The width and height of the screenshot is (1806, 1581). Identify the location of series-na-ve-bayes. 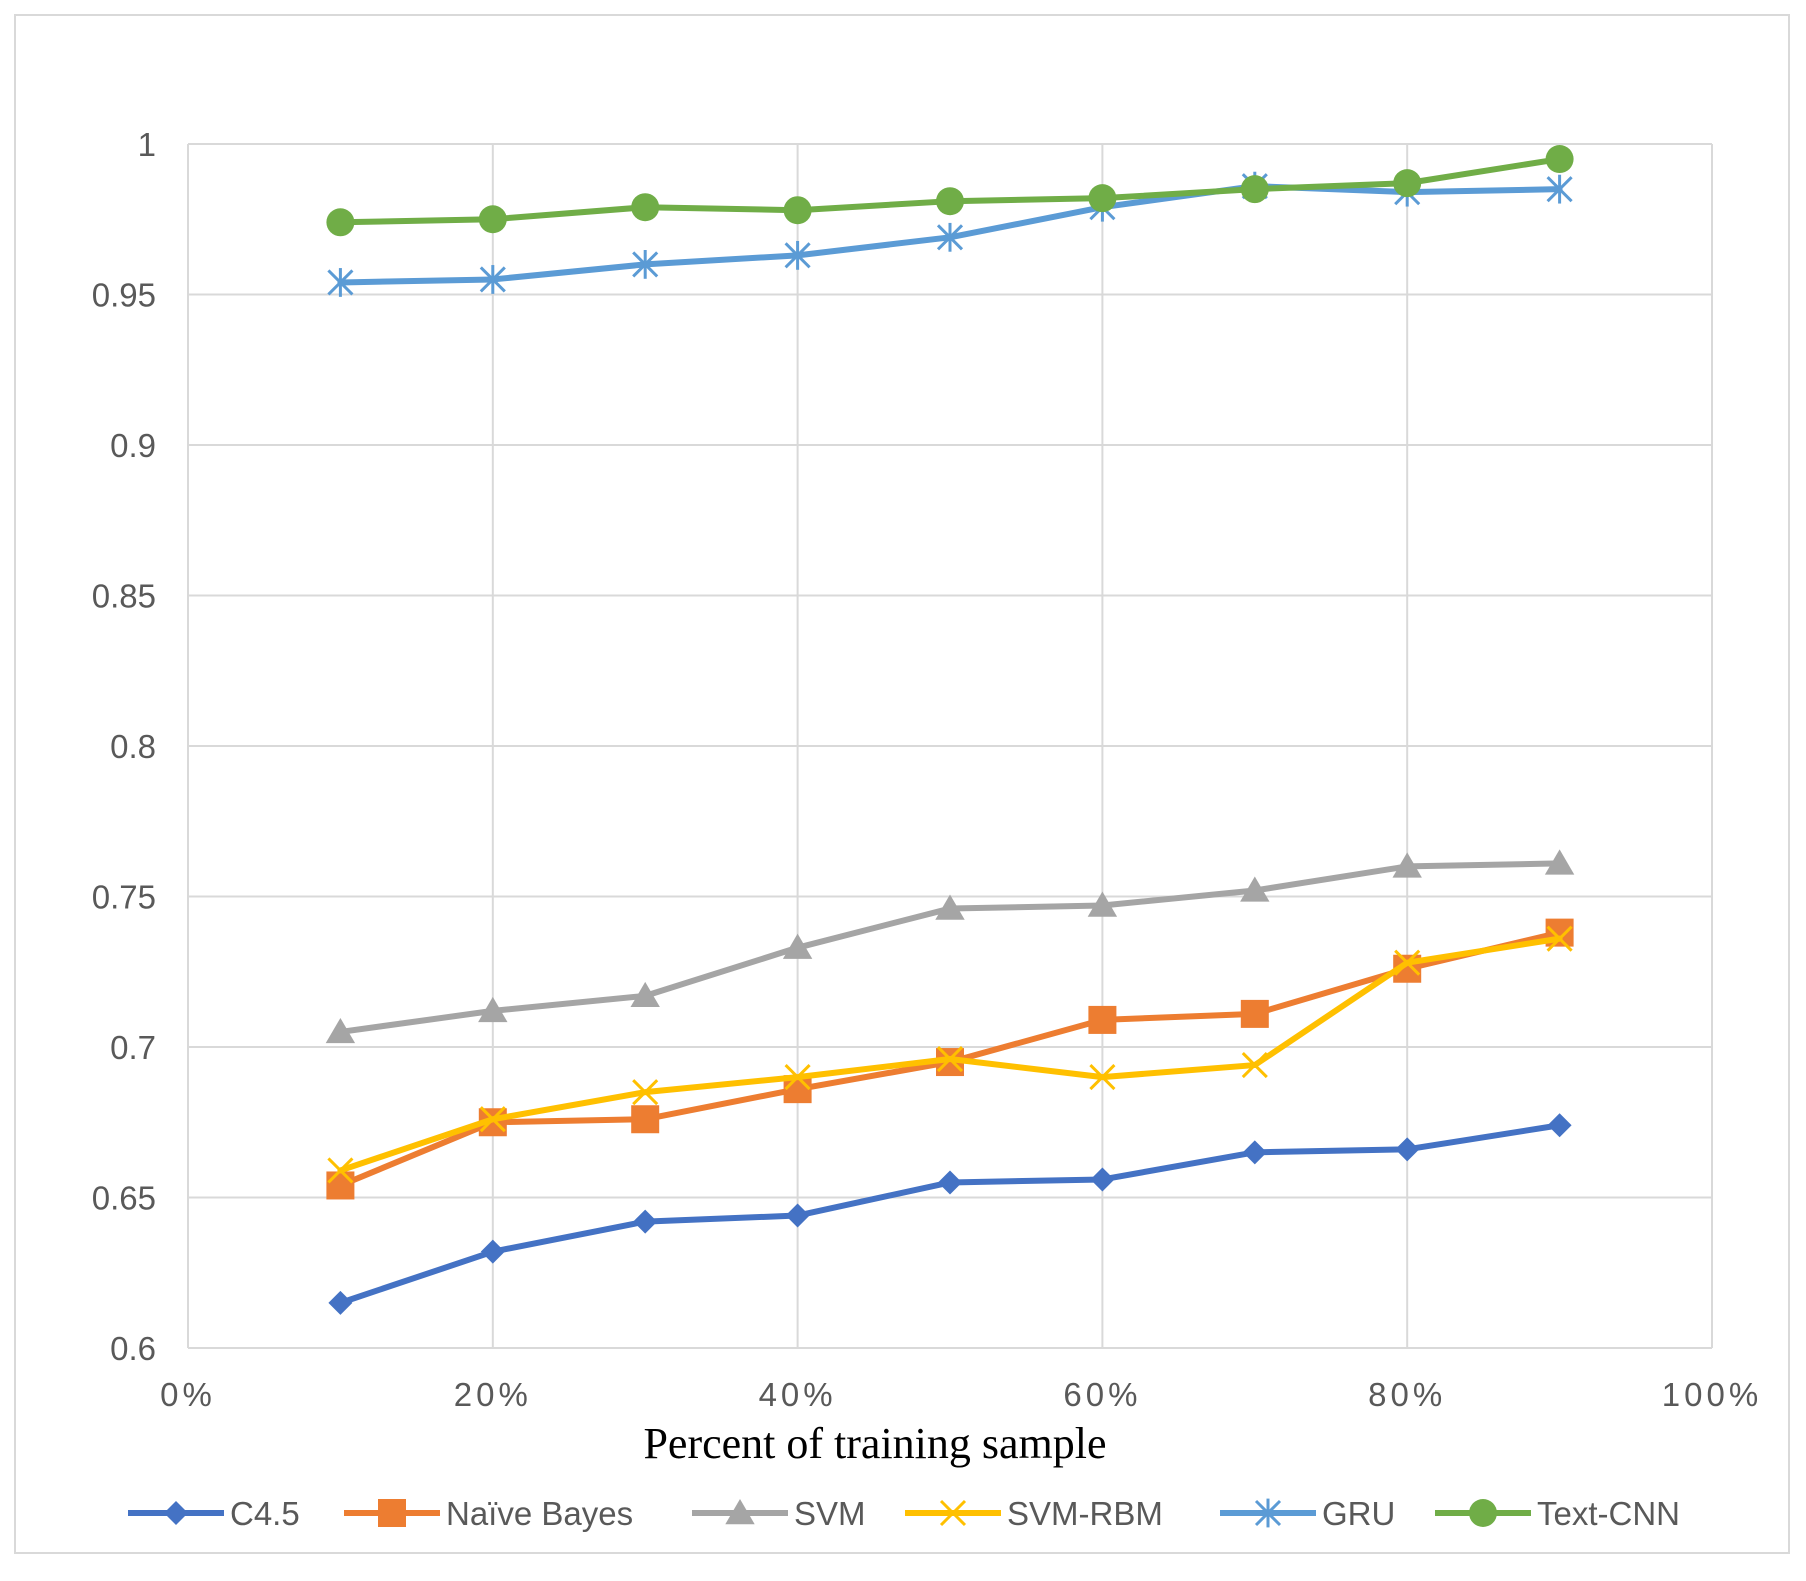
(950, 1059).